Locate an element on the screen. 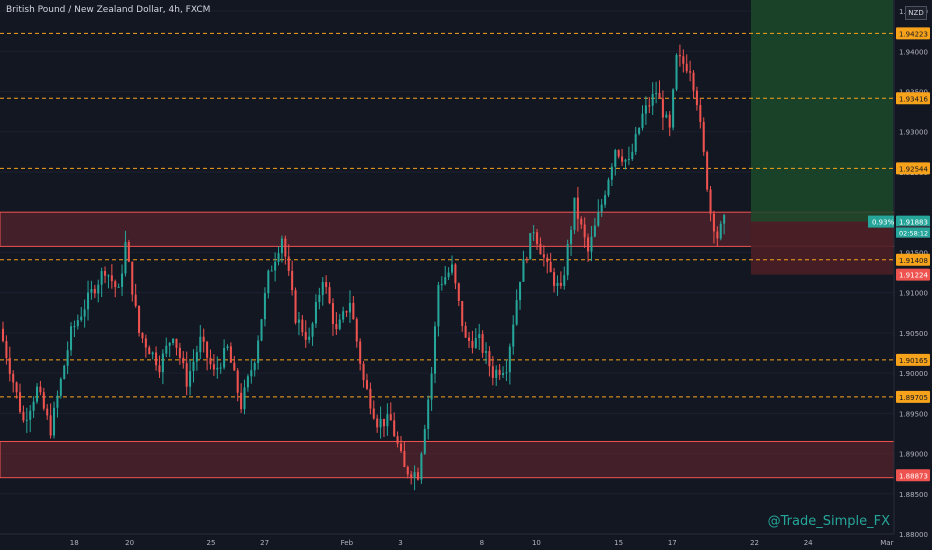 This screenshot has height=550, width=932. x-tick-label: 18 is located at coordinates (74, 543).